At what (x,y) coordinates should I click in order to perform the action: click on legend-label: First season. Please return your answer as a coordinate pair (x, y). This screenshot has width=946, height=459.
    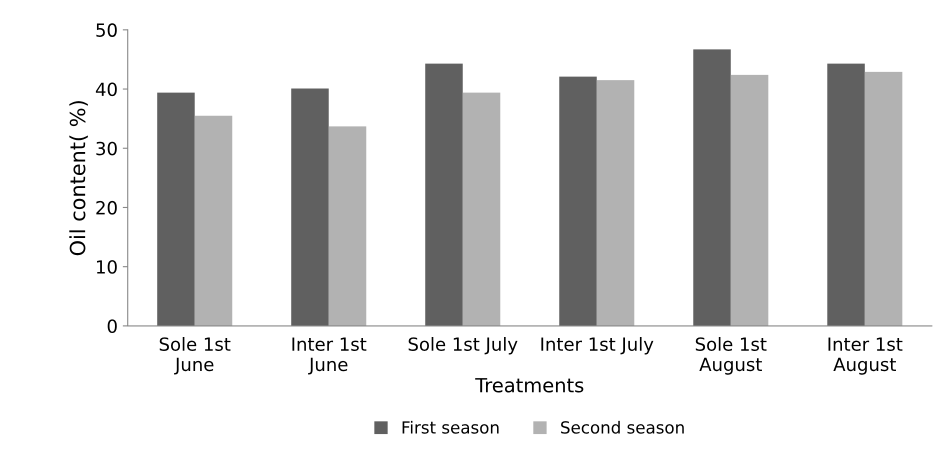
    Looking at the image, I should click on (450, 427).